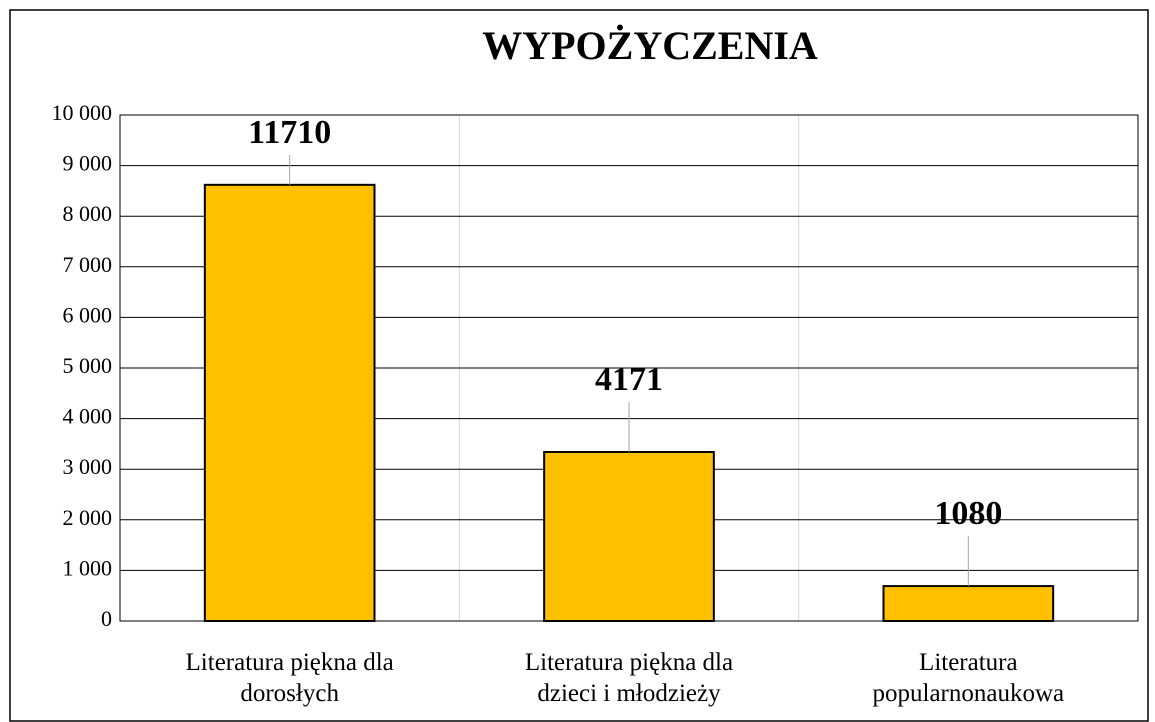 The width and height of the screenshot is (1155, 722). I want to click on y-tick-label: 6 000, so click(88, 314).